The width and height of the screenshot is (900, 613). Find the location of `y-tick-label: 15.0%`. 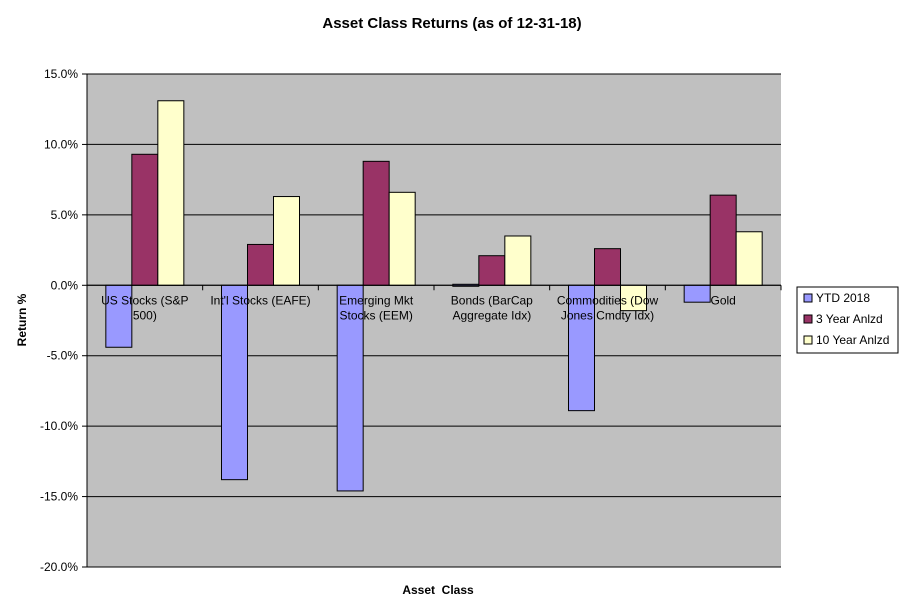

y-tick-label: 15.0% is located at coordinates (61, 74).